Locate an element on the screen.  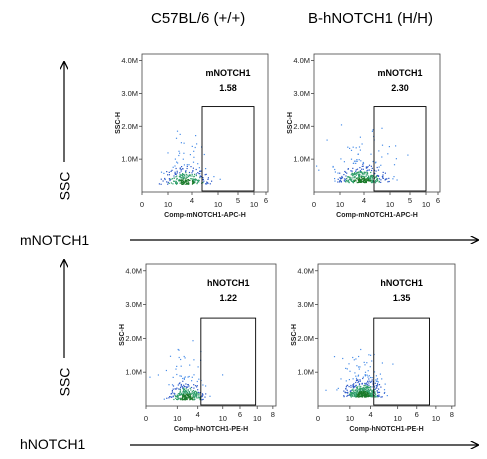
y-tick-label: 2.0M is located at coordinates (133, 338).